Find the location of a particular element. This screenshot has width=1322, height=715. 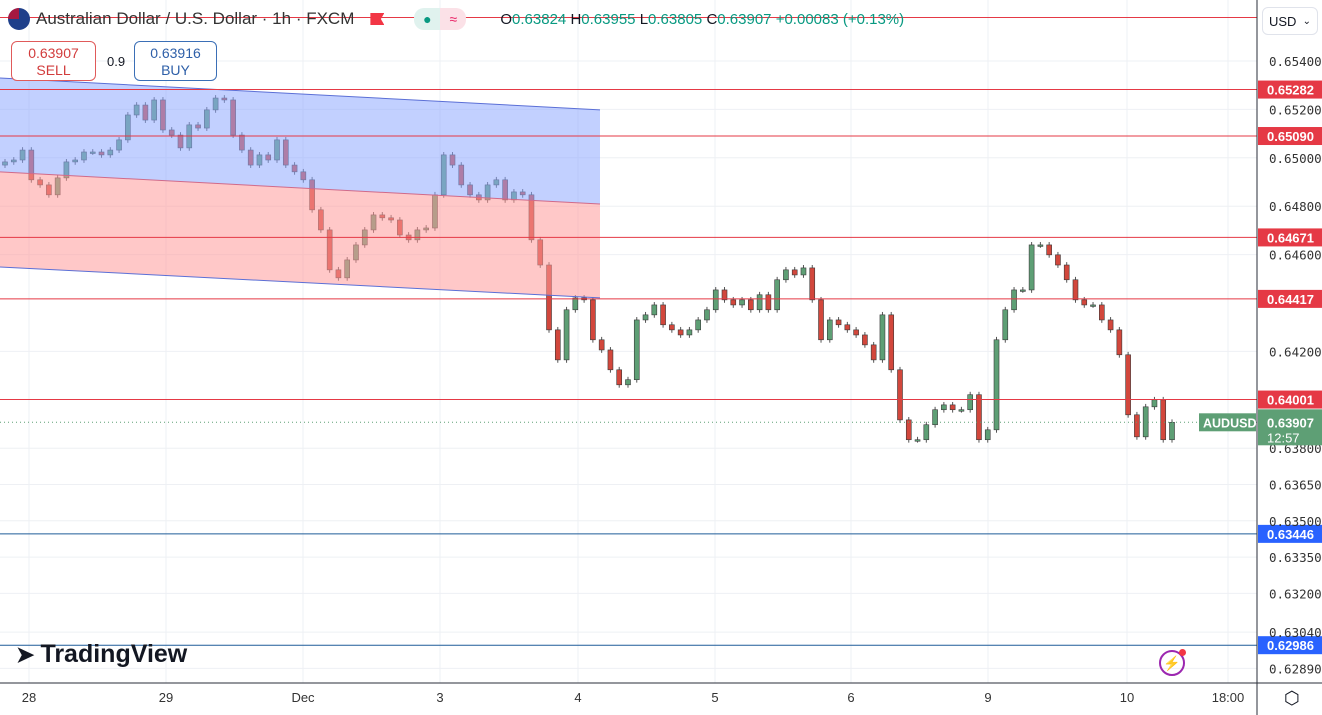

tradingview-logo: ➤ TradingView is located at coordinates (102, 654).